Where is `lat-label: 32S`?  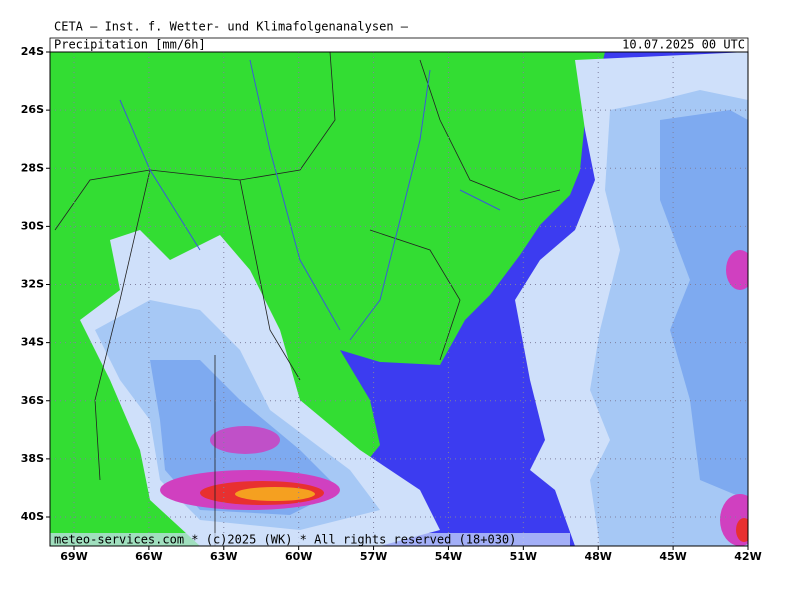
lat-label: 32S is located at coordinates (32, 284).